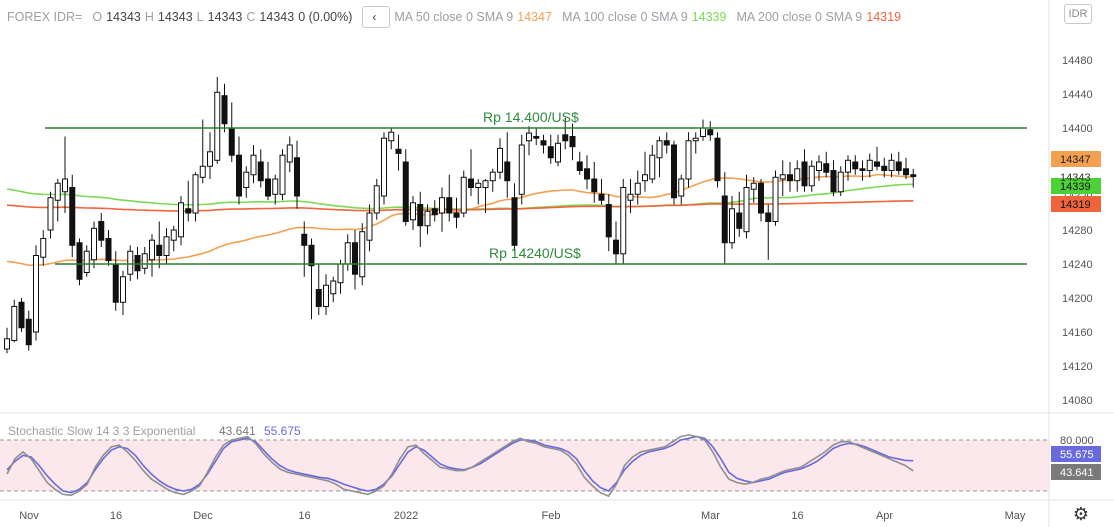 The width and height of the screenshot is (1114, 527). I want to click on ma100-label: MA 100 close 0 SMA 9, so click(624, 17).